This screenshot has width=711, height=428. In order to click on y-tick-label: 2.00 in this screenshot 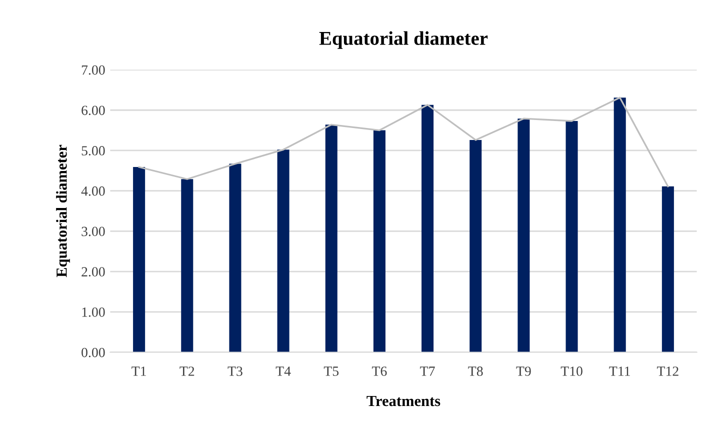, I will do `click(93, 272)`.